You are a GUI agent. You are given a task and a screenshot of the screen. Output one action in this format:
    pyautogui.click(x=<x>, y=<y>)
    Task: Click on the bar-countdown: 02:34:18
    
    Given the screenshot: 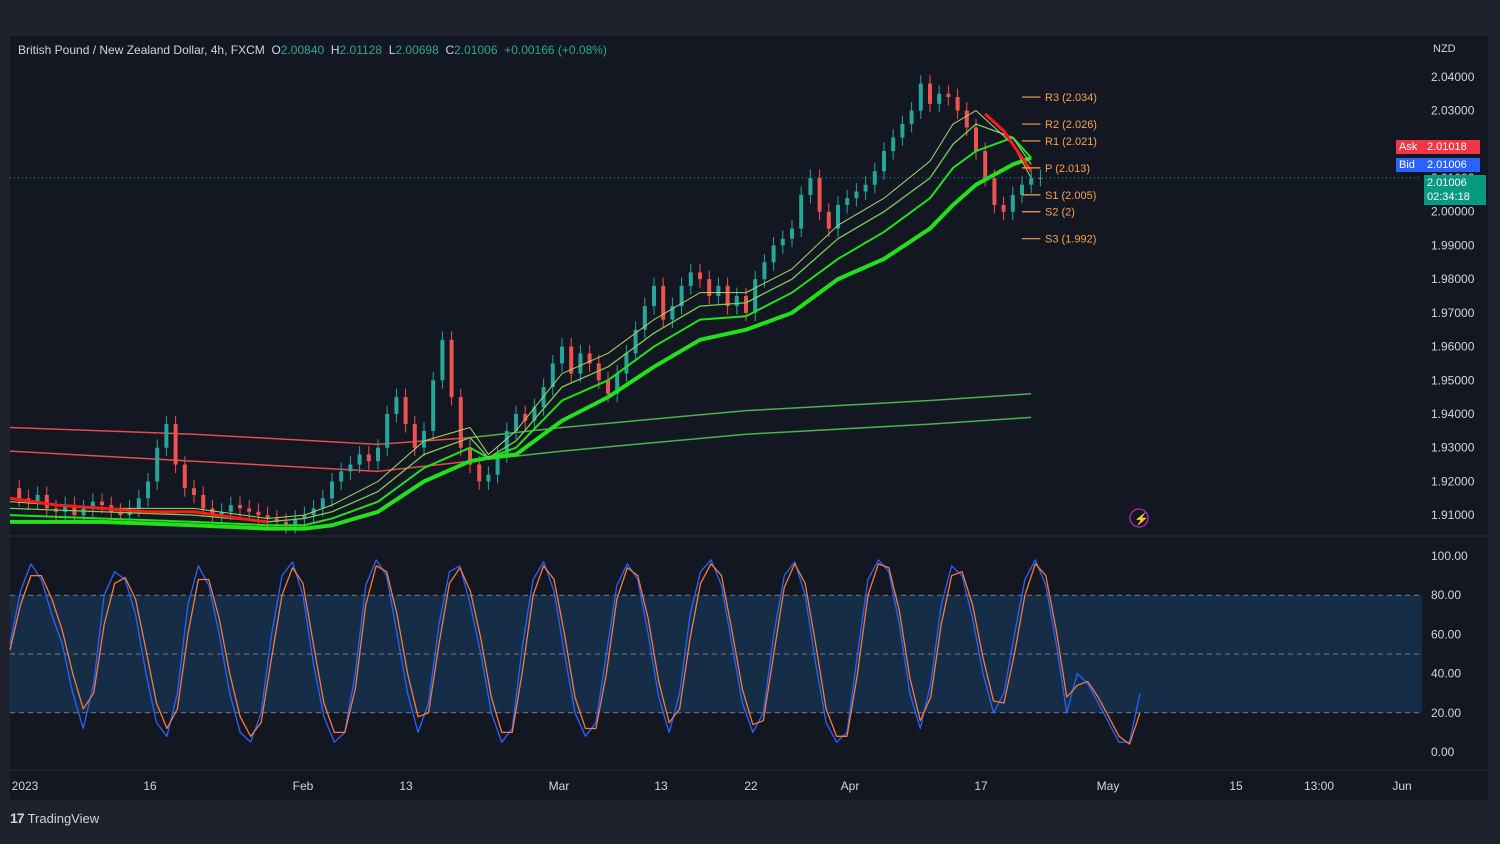 What is the action you would take?
    pyautogui.click(x=1448, y=197)
    